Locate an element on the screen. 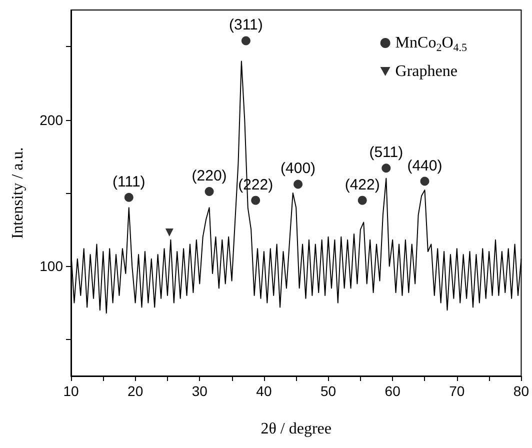 The image size is (532, 448). annotation: (511) is located at coordinates (386, 153).